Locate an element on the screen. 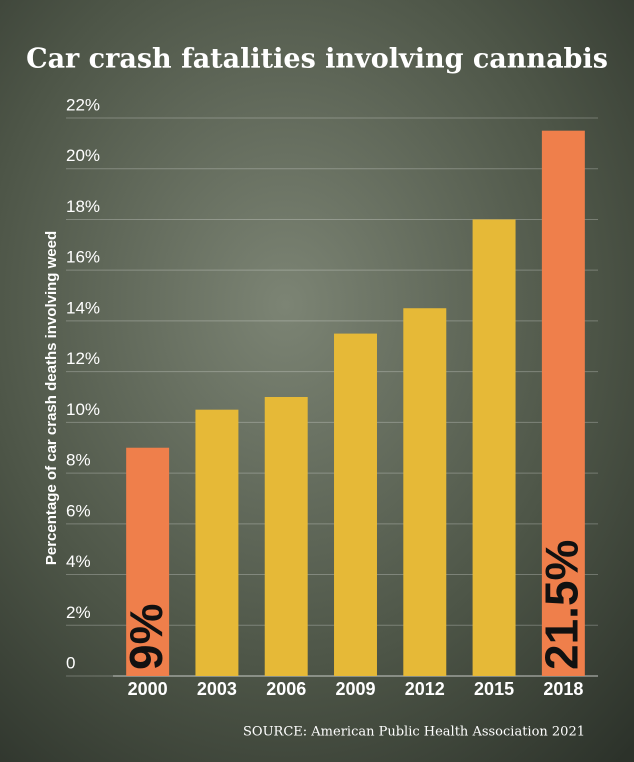 The height and width of the screenshot is (762, 634). x-tick-label: 2006 is located at coordinates (286, 689).